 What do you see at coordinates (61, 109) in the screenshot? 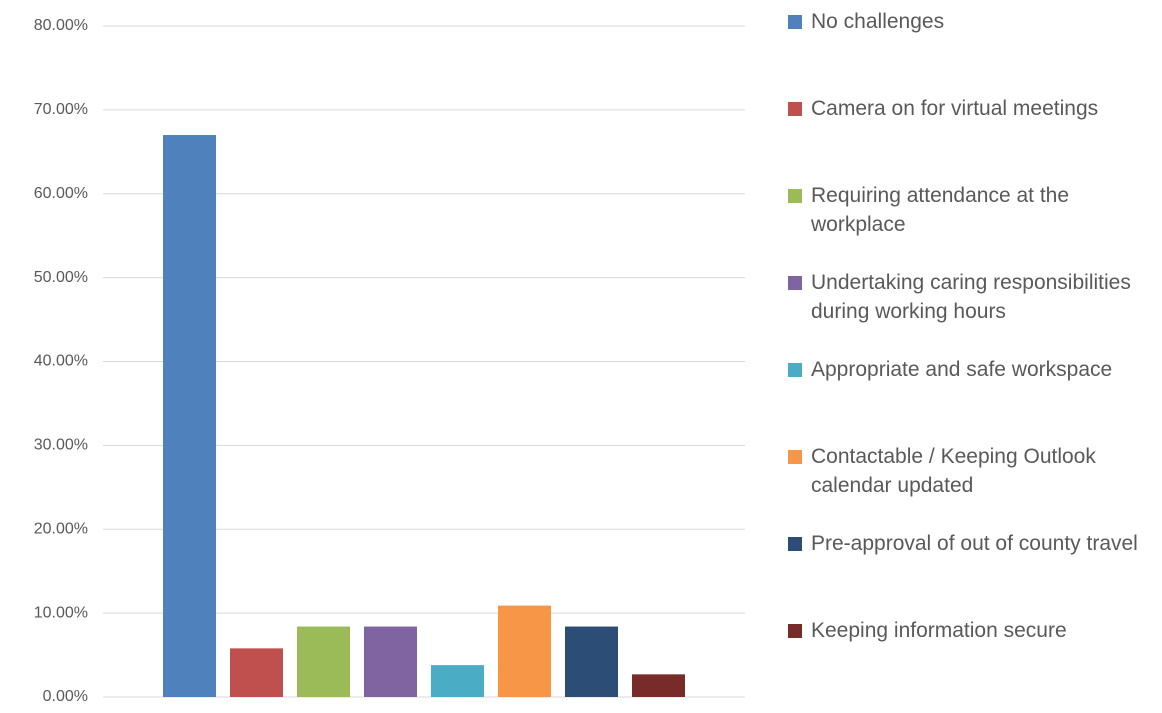
I see `y-tick-label: 70.00%` at bounding box center [61, 109].